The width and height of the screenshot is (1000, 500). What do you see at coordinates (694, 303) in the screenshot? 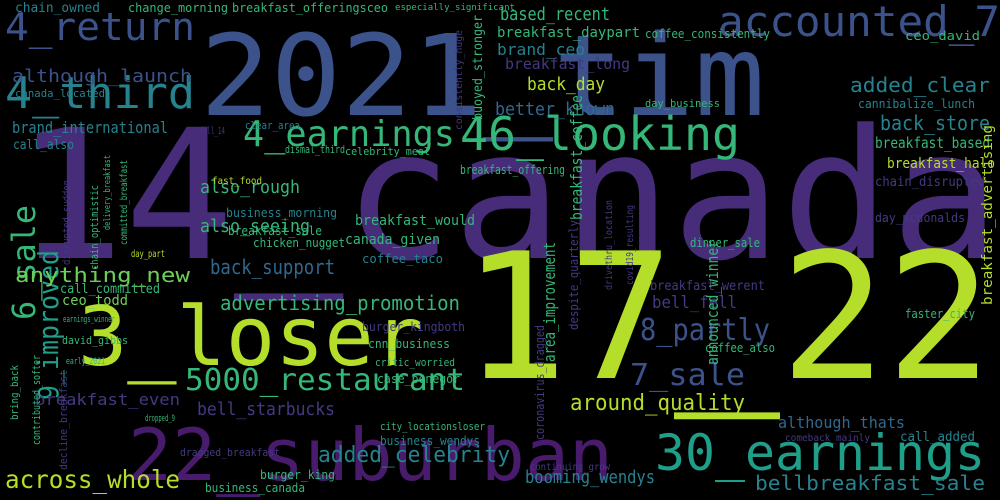
I see `cloud-word: bell_fell` at bounding box center [694, 303].